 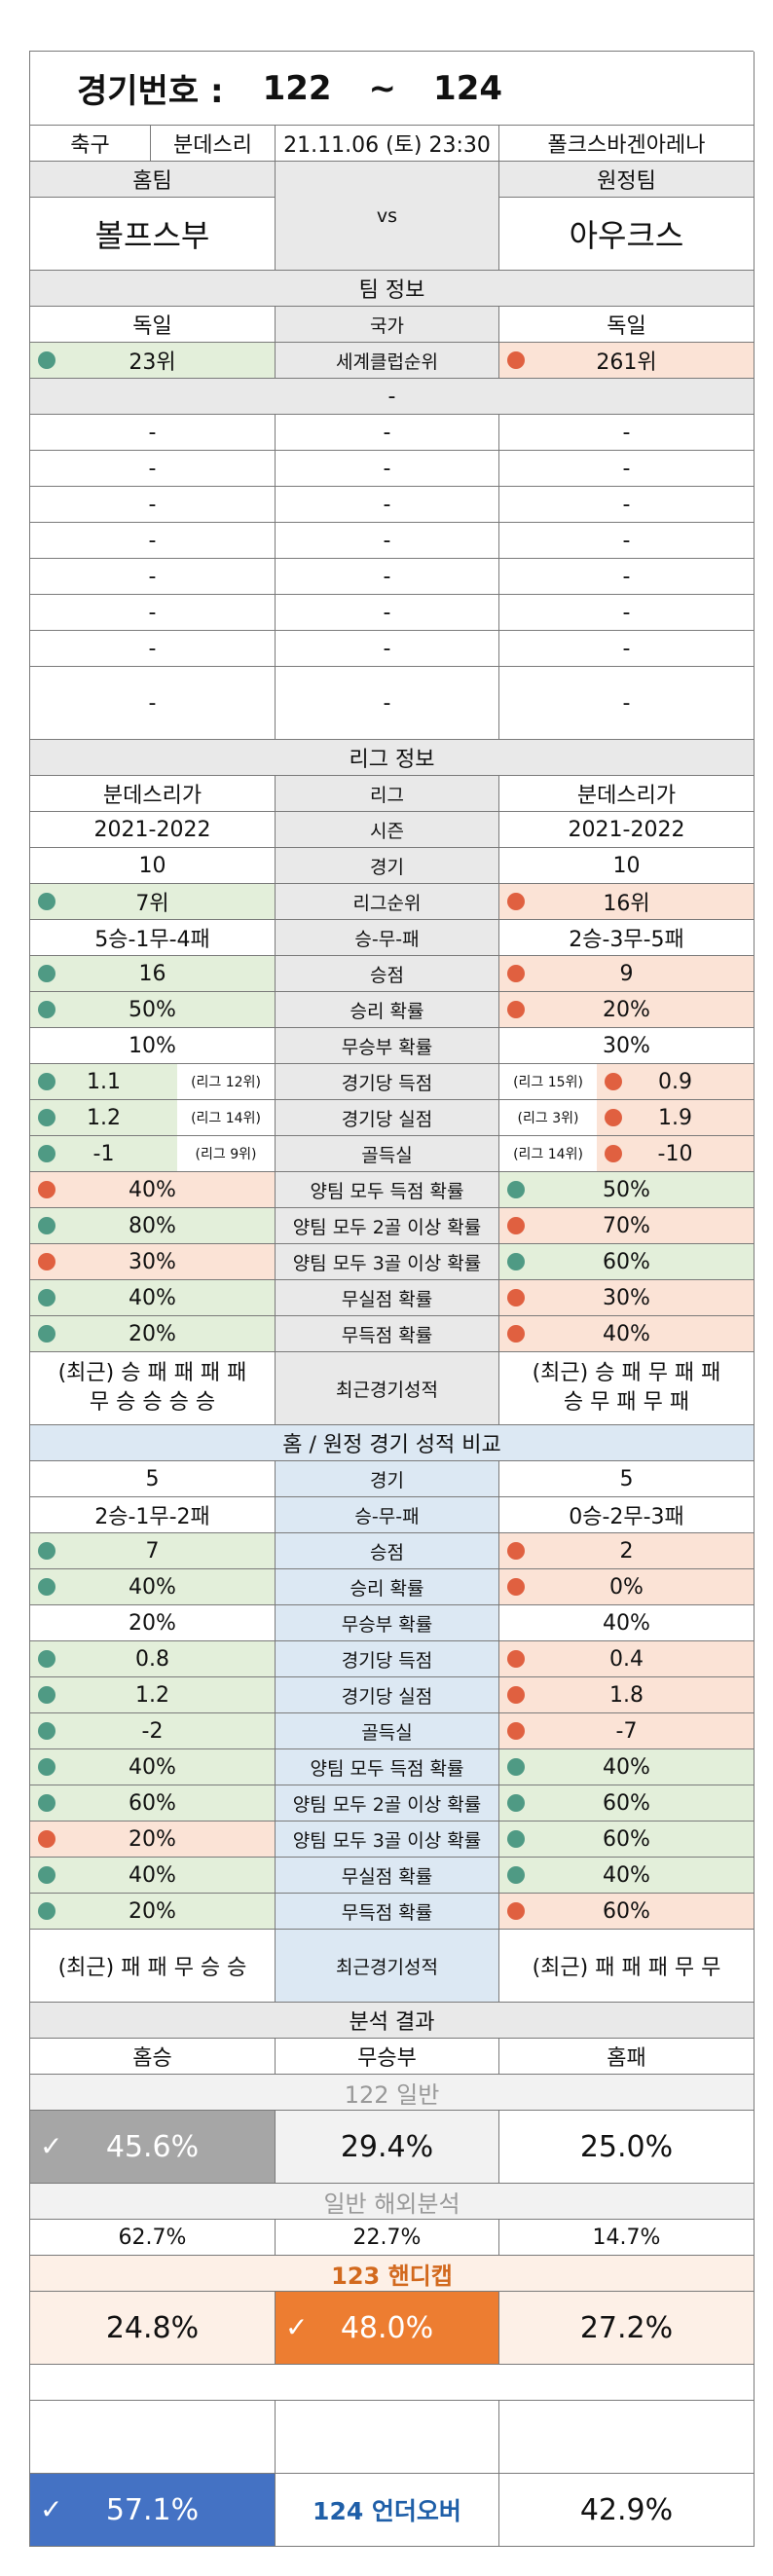 What do you see at coordinates (153, 1226) in the screenshot?
I see `league_info-home-value: 80%` at bounding box center [153, 1226].